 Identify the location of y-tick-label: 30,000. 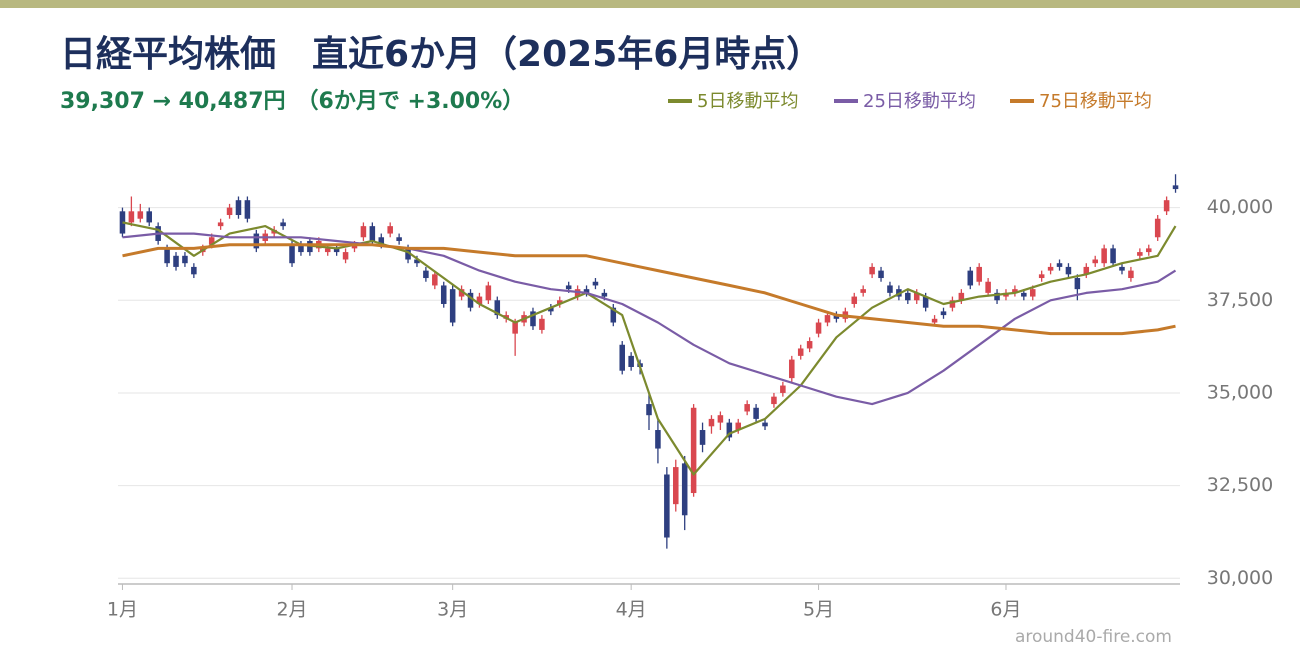
(1240, 578).